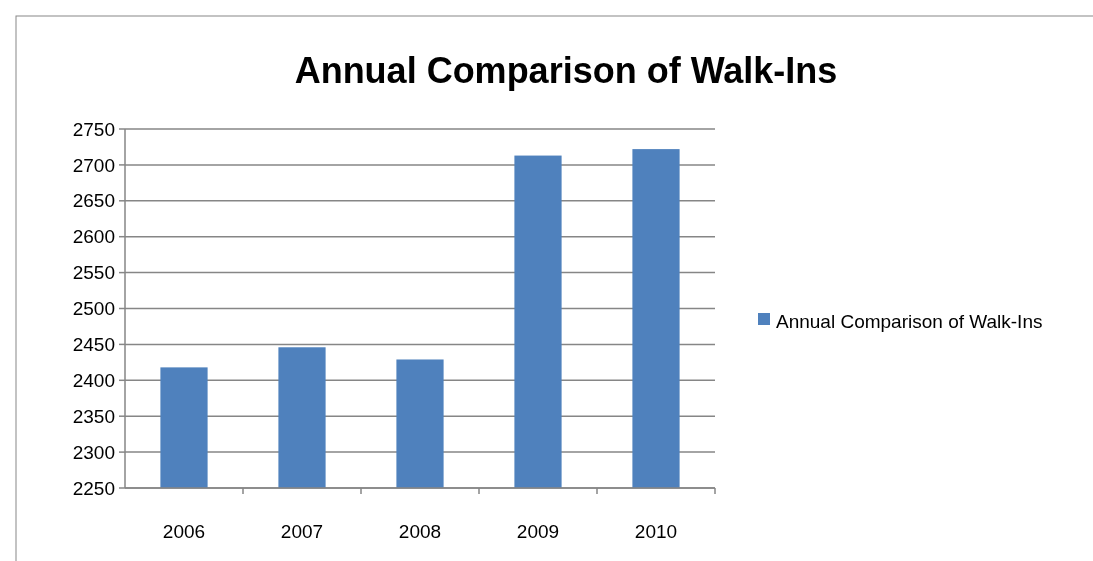 The image size is (1093, 561). Describe the element at coordinates (93, 309) in the screenshot. I see `y-tick-label: 2500` at that location.